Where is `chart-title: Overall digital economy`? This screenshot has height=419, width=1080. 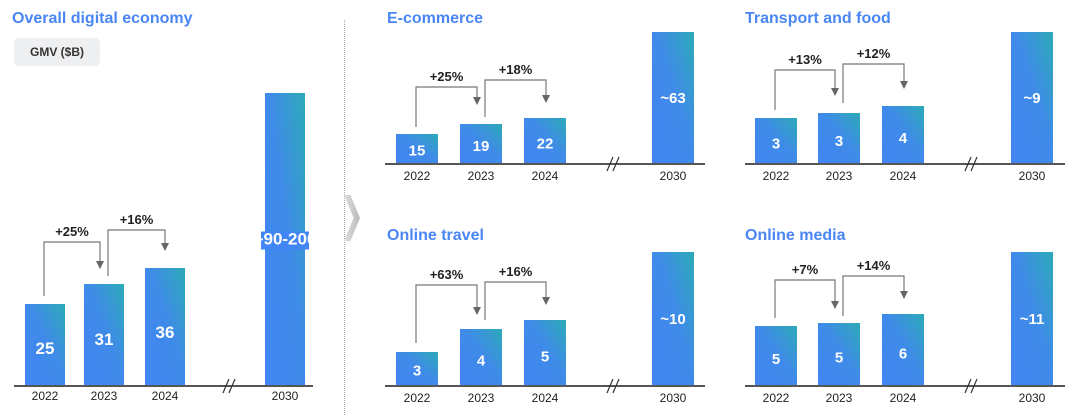
chart-title: Overall digital economy is located at coordinates (102, 18).